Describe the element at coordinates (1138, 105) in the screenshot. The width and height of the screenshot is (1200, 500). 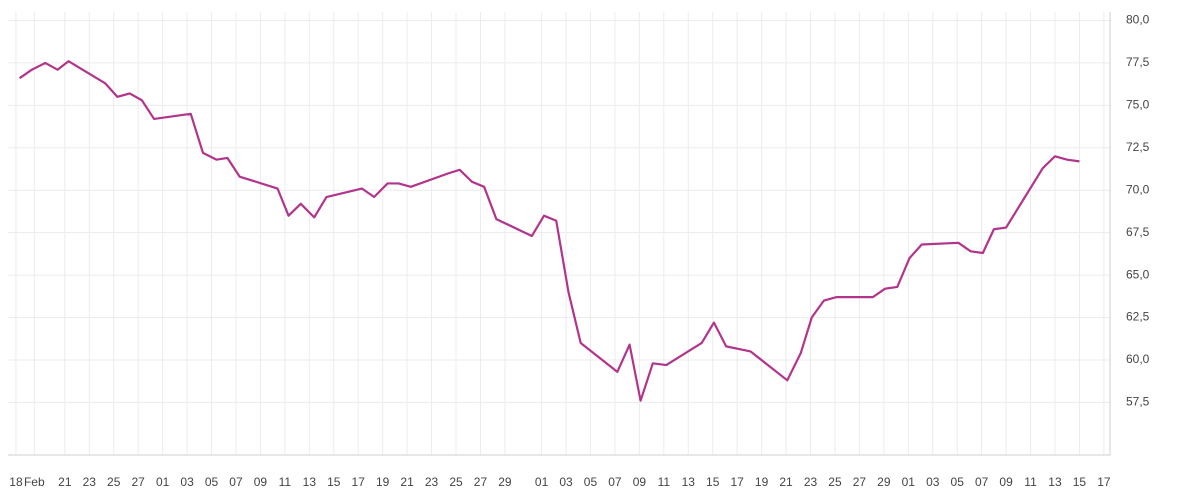
I see `y-tick-label: 75,0` at that location.